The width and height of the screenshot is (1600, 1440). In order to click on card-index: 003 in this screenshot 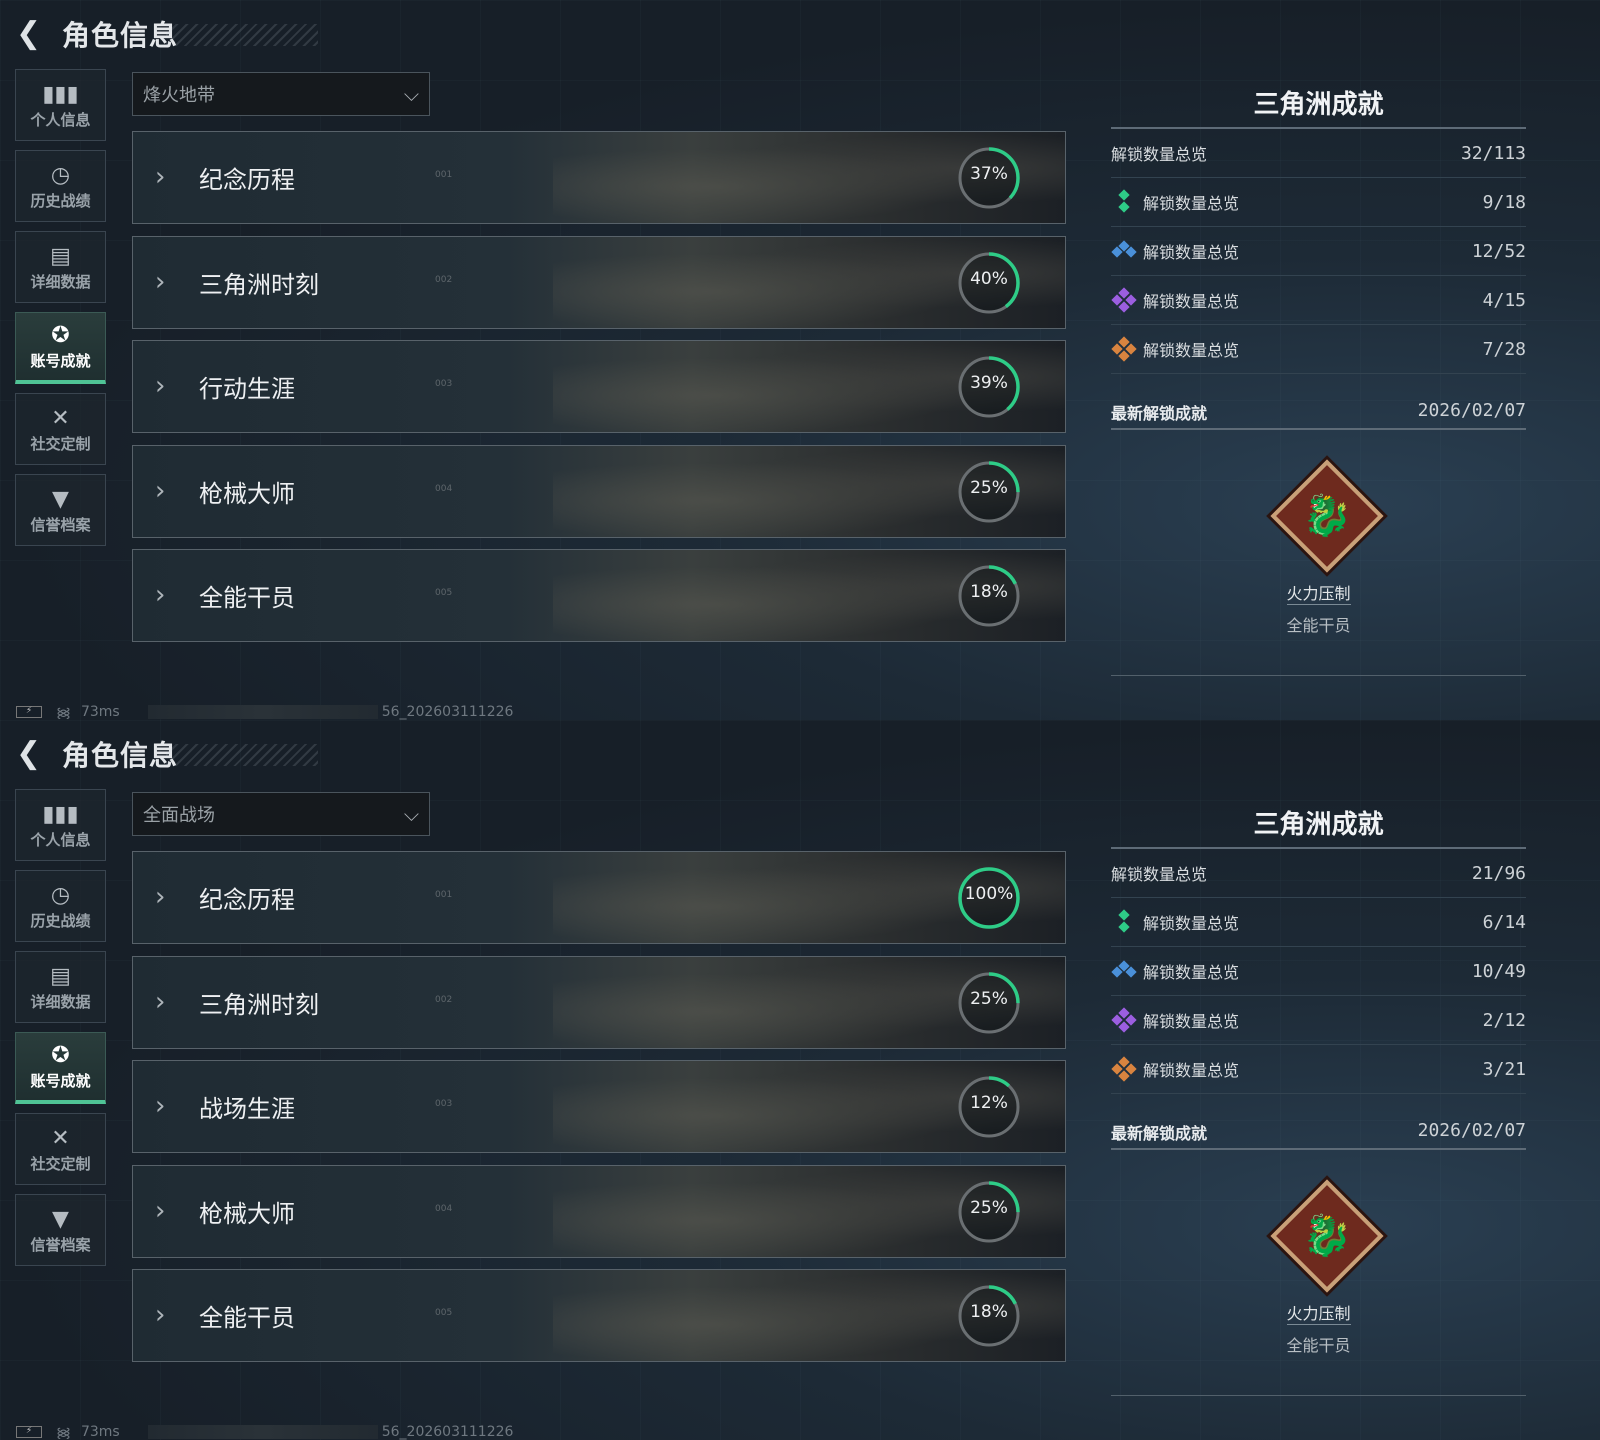, I will do `click(444, 384)`.